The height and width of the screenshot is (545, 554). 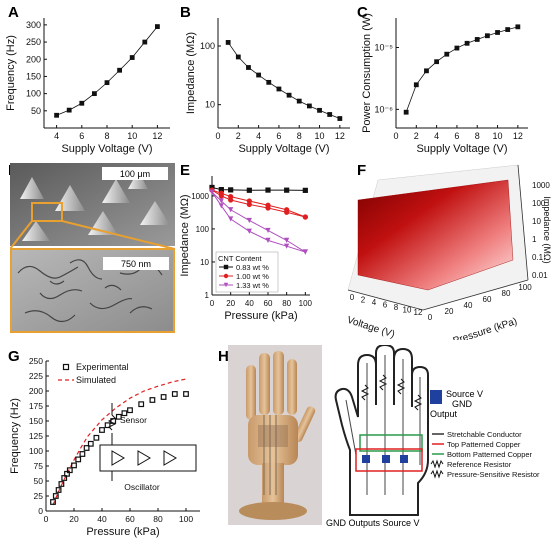 I want to click on inverter, so click(x=170, y=458).